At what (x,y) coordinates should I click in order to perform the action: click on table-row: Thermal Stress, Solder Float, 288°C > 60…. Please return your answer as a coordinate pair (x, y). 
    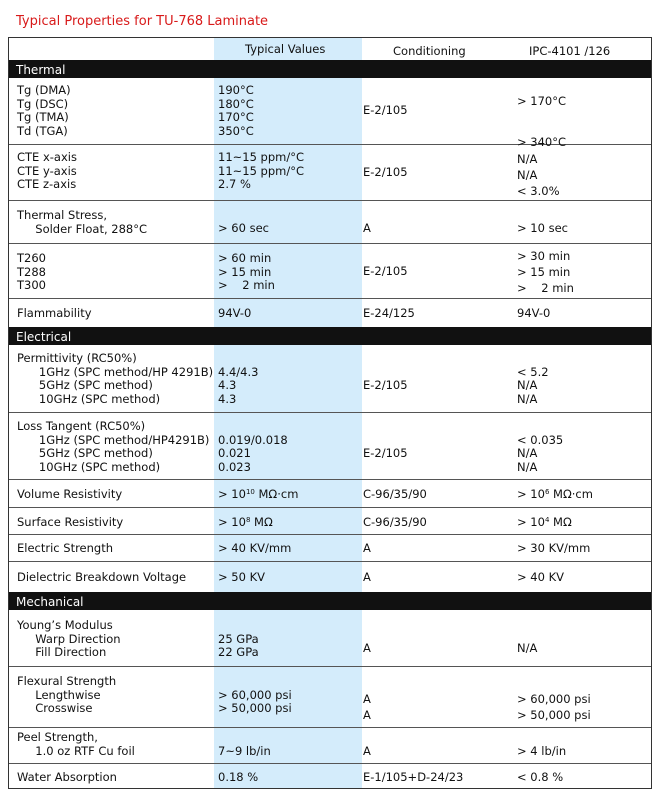
    Looking at the image, I should click on (330, 222).